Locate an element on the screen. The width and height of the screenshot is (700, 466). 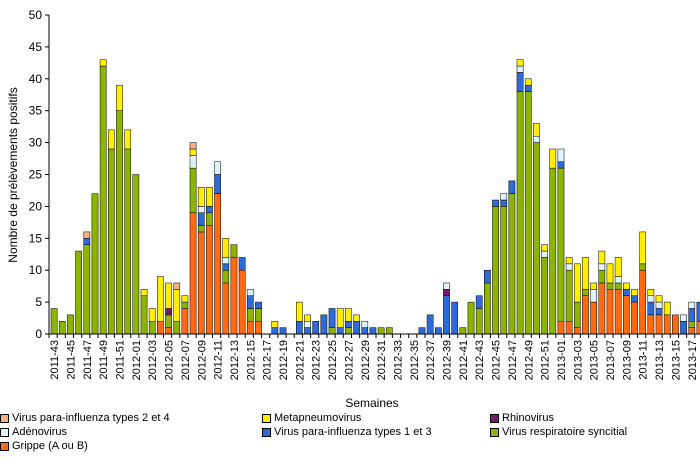
x-tick-label-2012-37: 2012-37 is located at coordinates (431, 360).